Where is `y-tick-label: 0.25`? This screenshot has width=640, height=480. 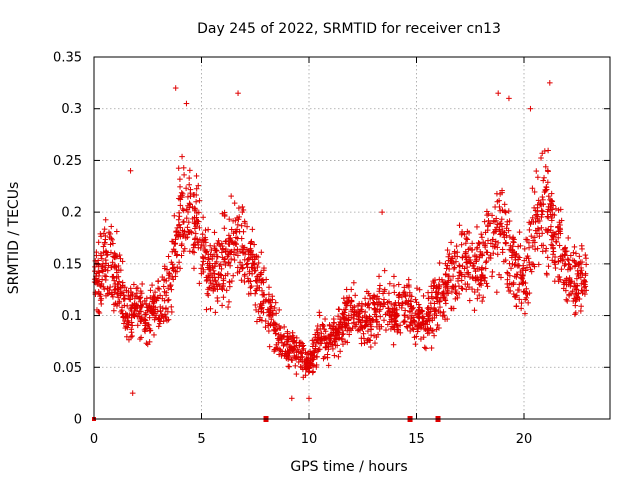
y-tick-label: 0.25 is located at coordinates (67, 161).